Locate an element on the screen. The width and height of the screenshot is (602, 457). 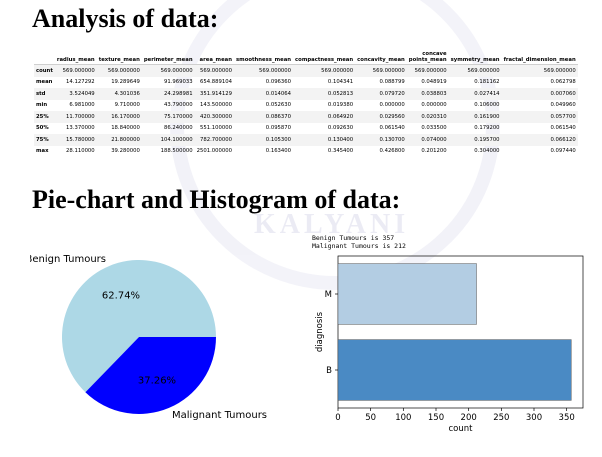
column-header: concave points_mean is located at coordinates (427, 54).